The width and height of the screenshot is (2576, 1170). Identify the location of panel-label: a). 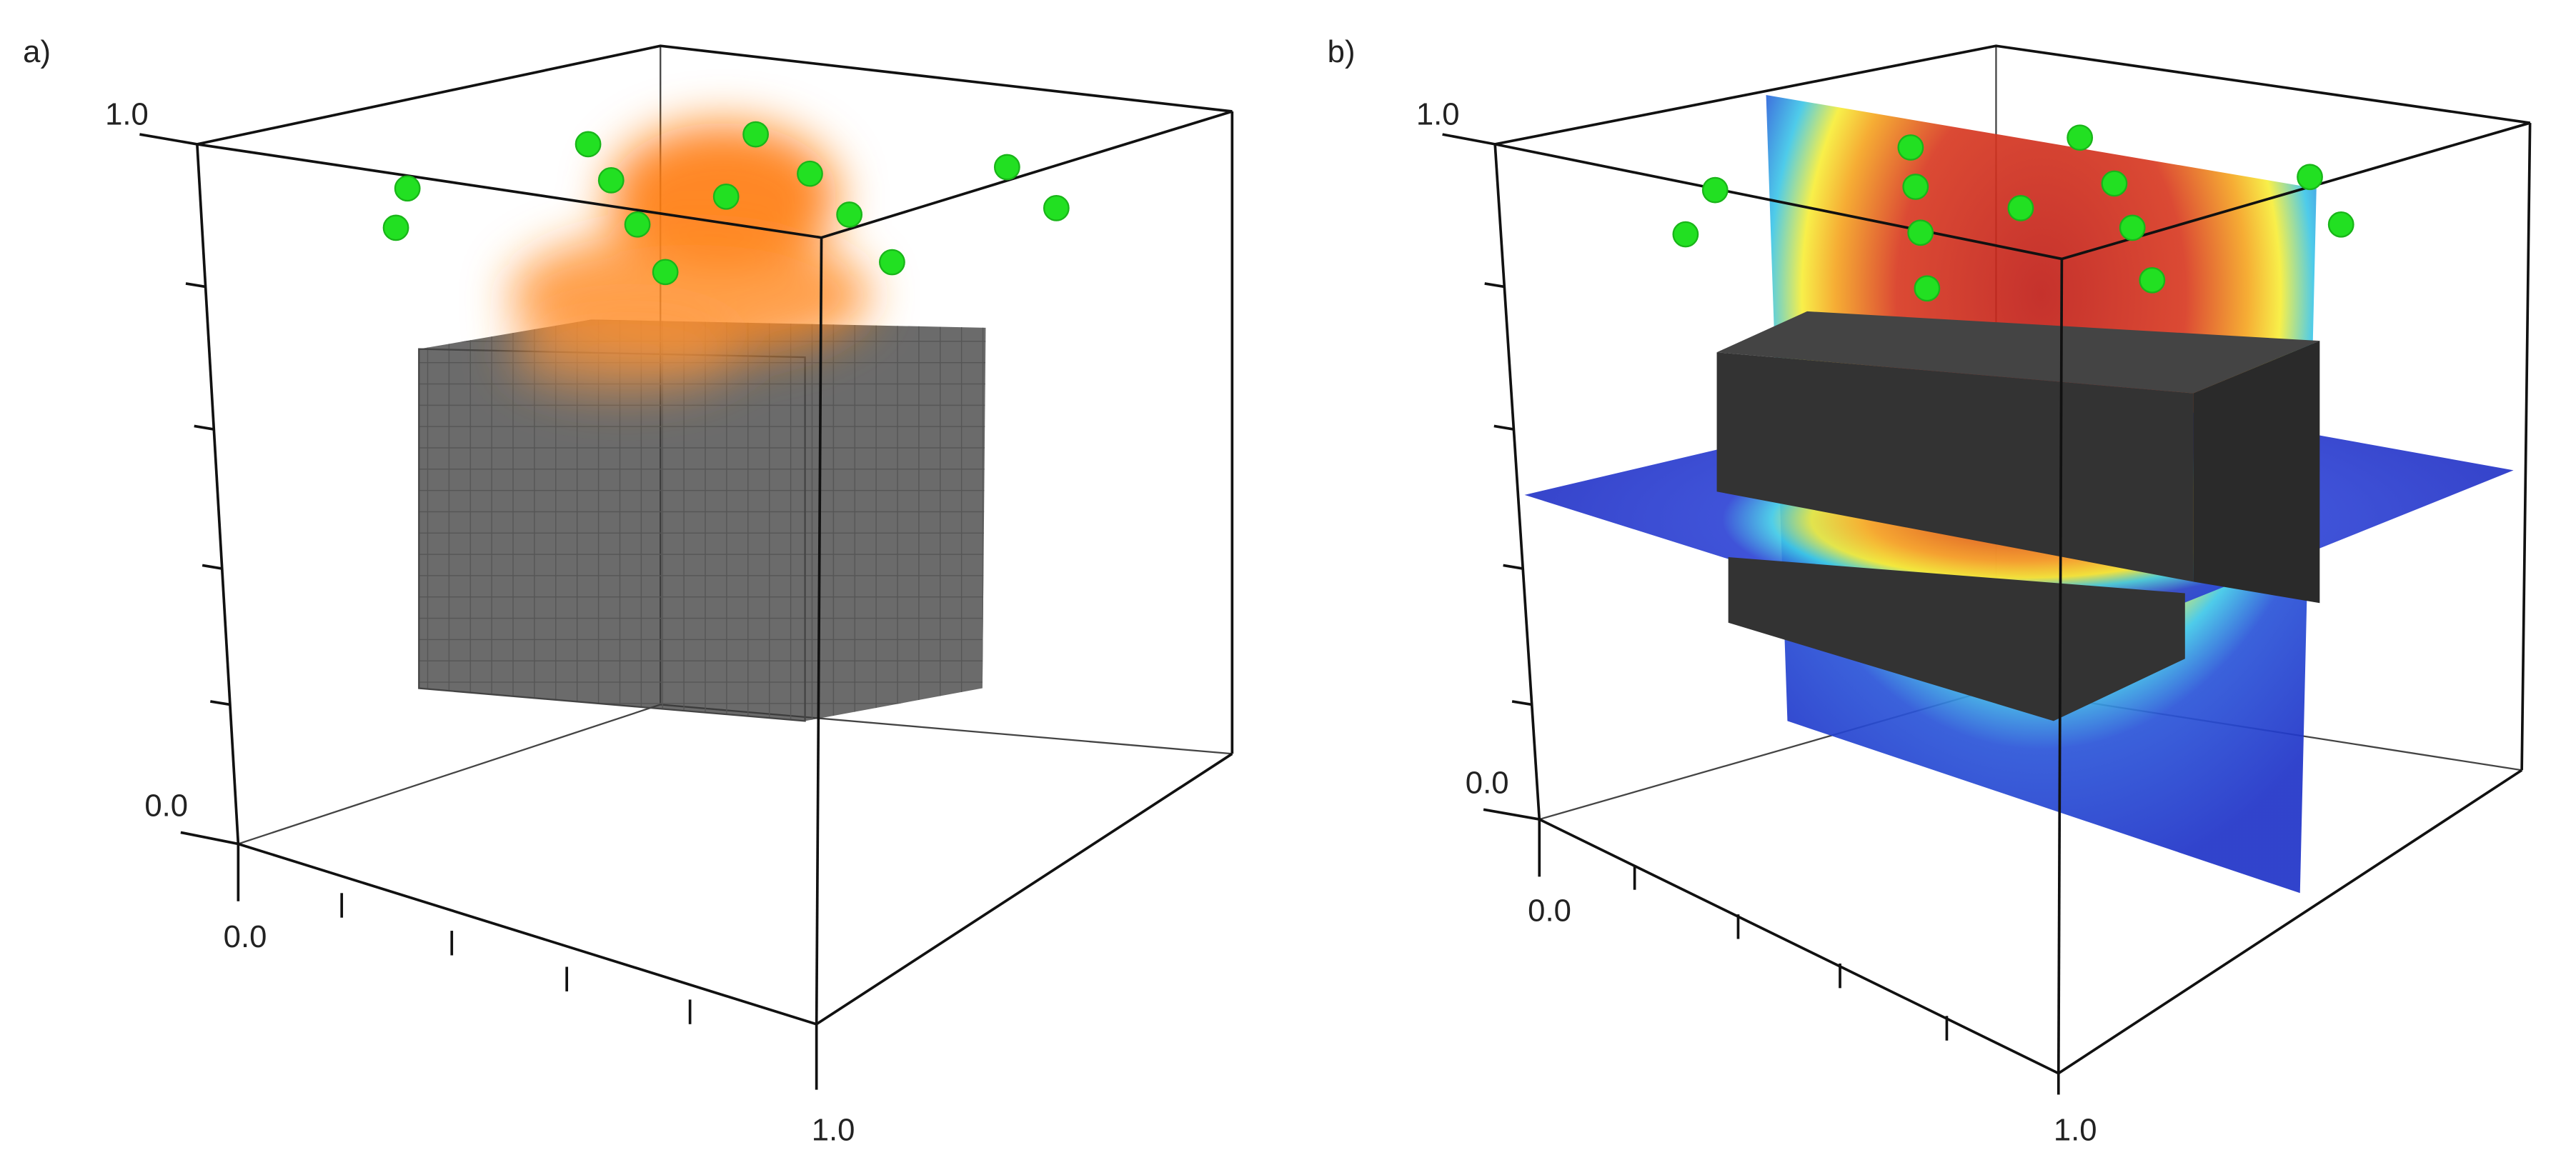
(37, 52).